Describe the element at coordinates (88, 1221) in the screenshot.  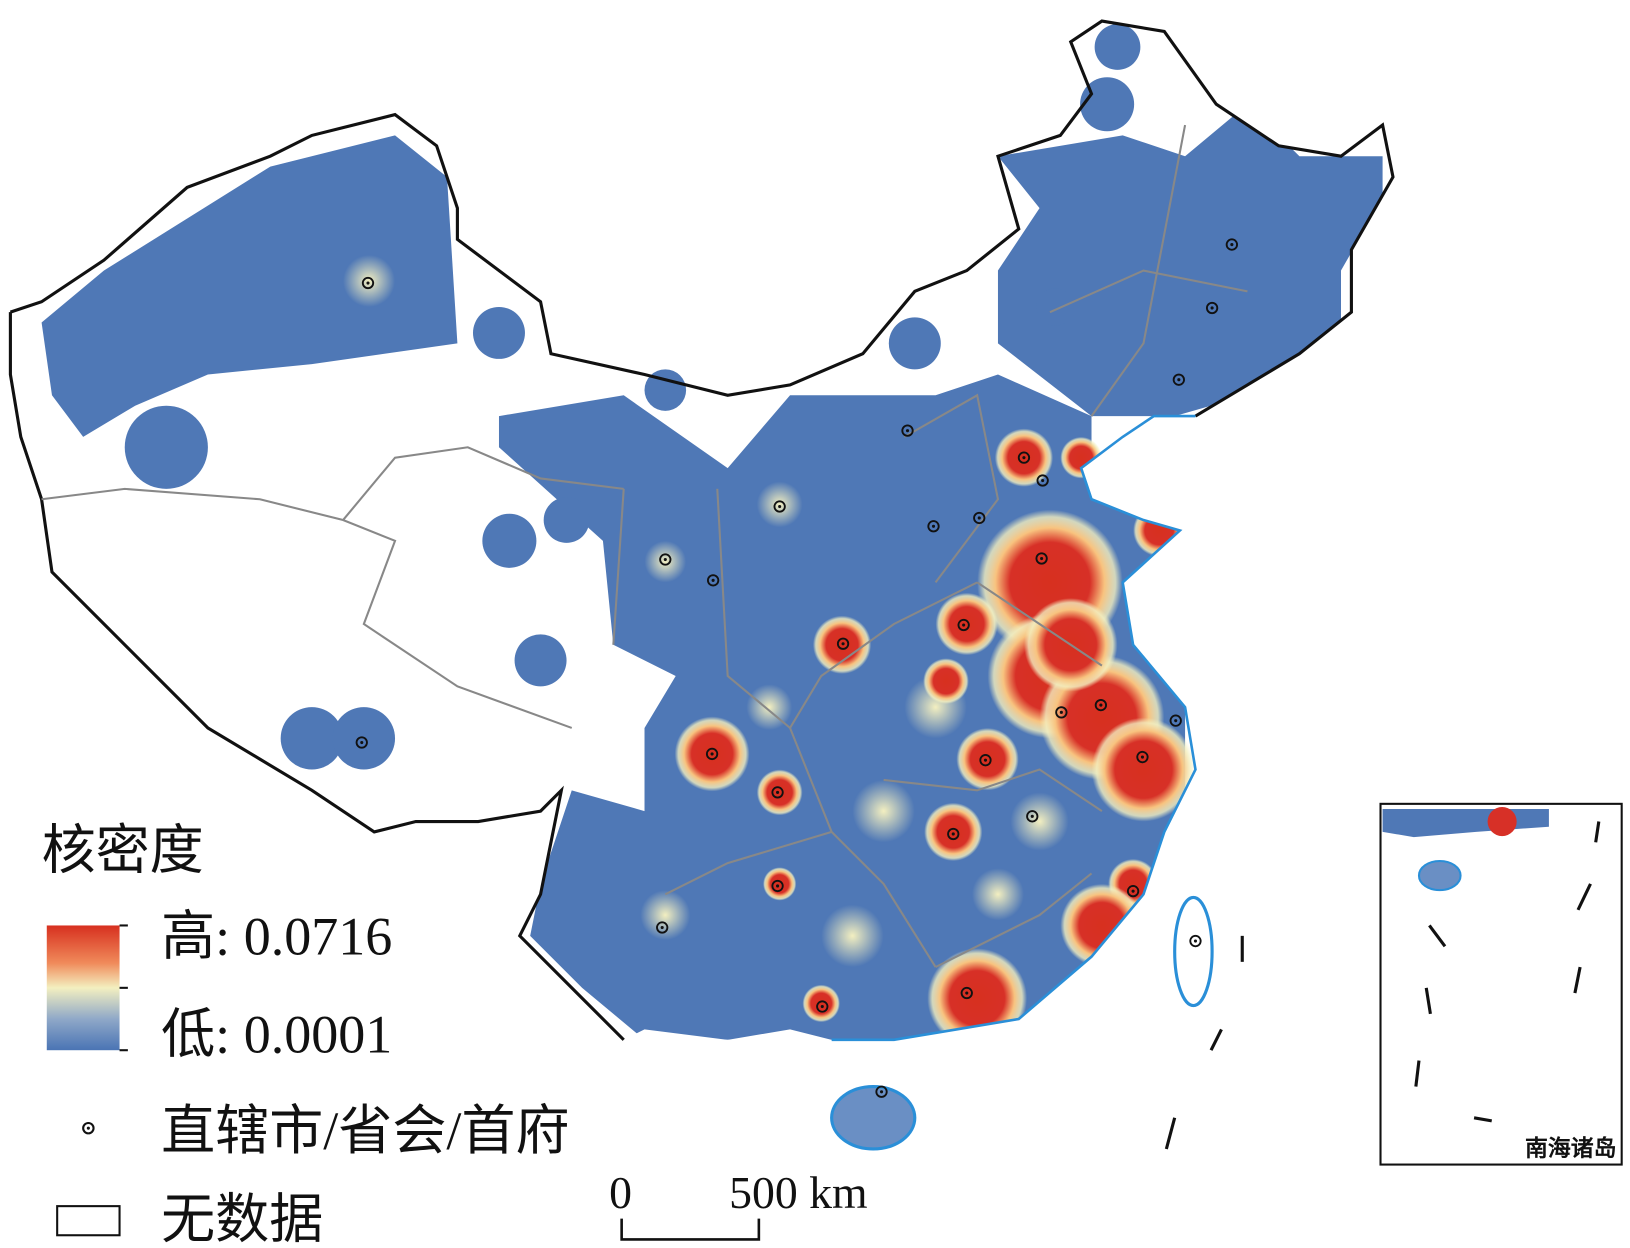
I see `legend-no-data-symbol` at that location.